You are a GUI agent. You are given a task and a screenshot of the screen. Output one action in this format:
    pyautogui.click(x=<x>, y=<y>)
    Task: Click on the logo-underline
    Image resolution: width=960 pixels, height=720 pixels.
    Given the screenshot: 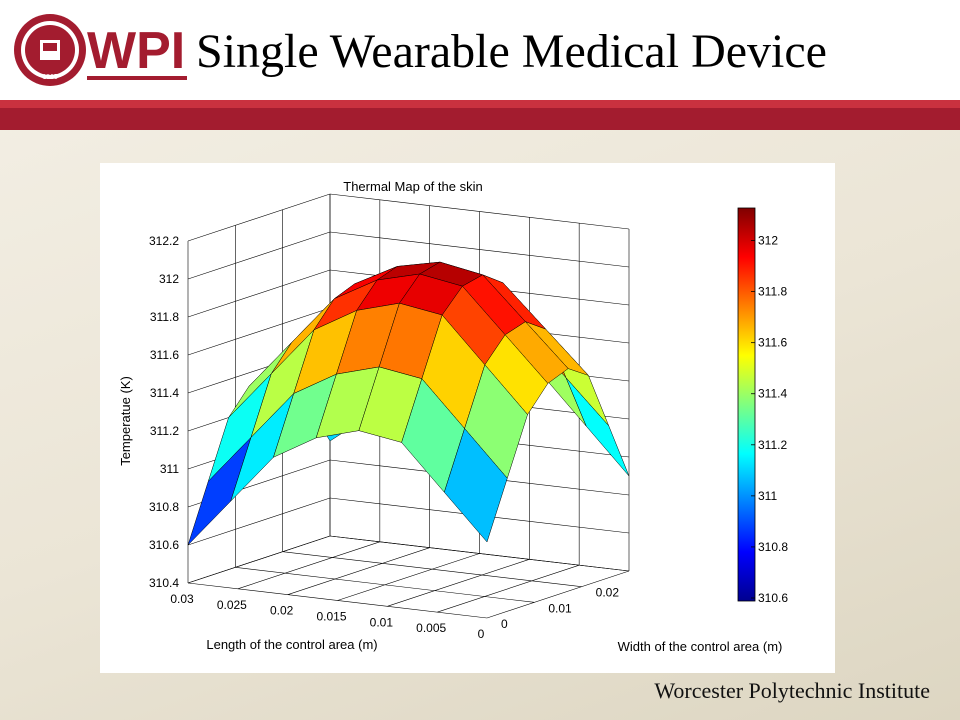 What is the action you would take?
    pyautogui.click(x=137, y=78)
    